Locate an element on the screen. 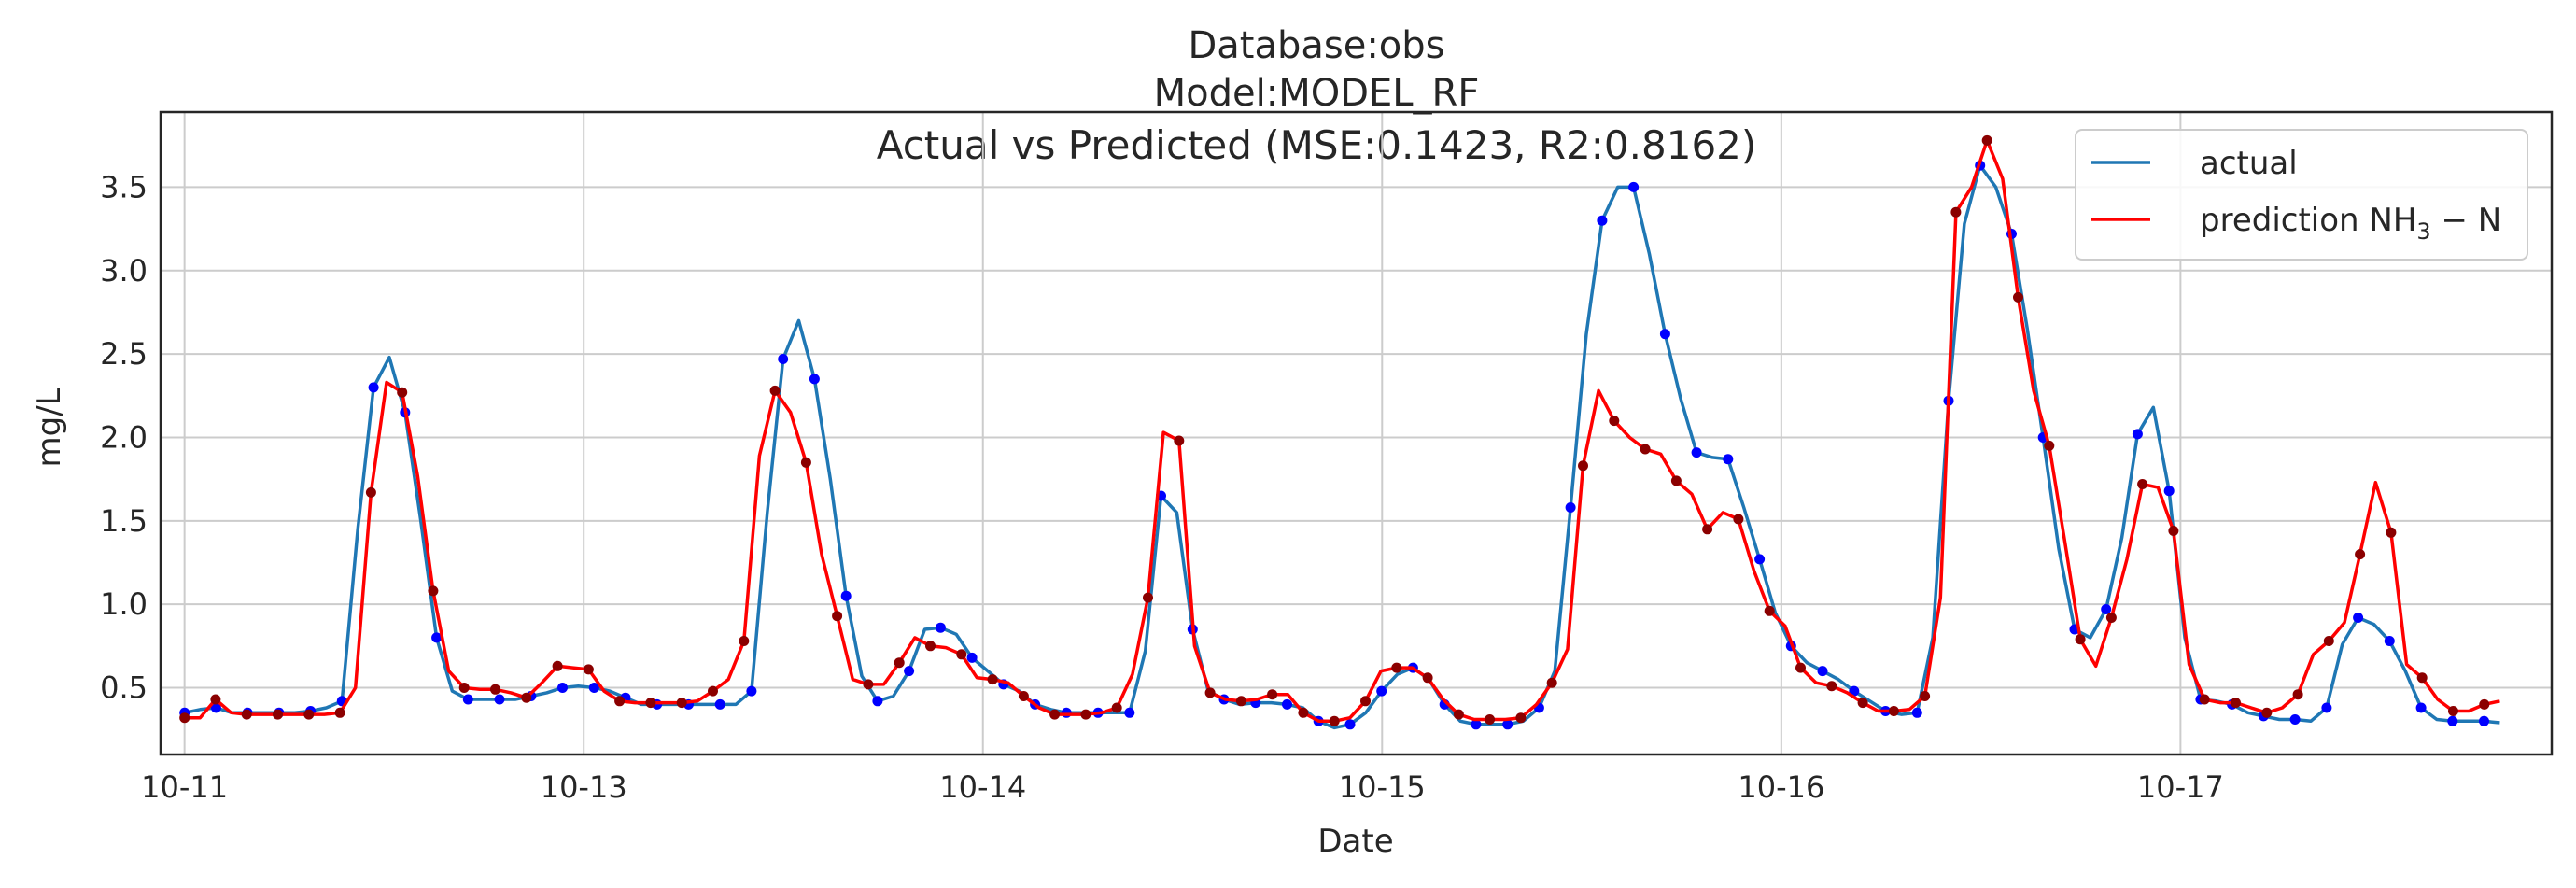 The width and height of the screenshot is (2576, 888). legend: actual prediction NH3 − N is located at coordinates (2301, 195).